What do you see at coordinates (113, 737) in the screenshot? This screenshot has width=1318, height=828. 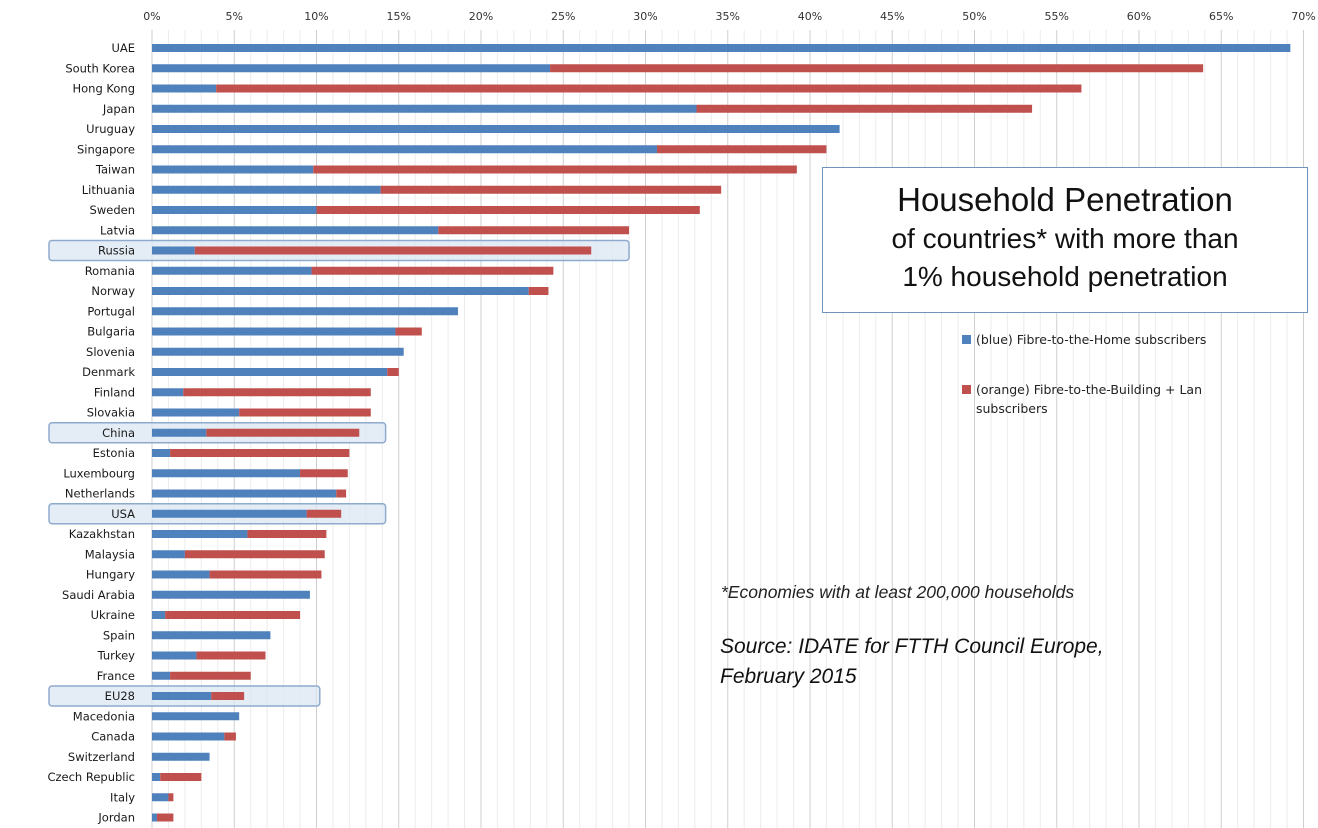 I see `category-label: Canada` at bounding box center [113, 737].